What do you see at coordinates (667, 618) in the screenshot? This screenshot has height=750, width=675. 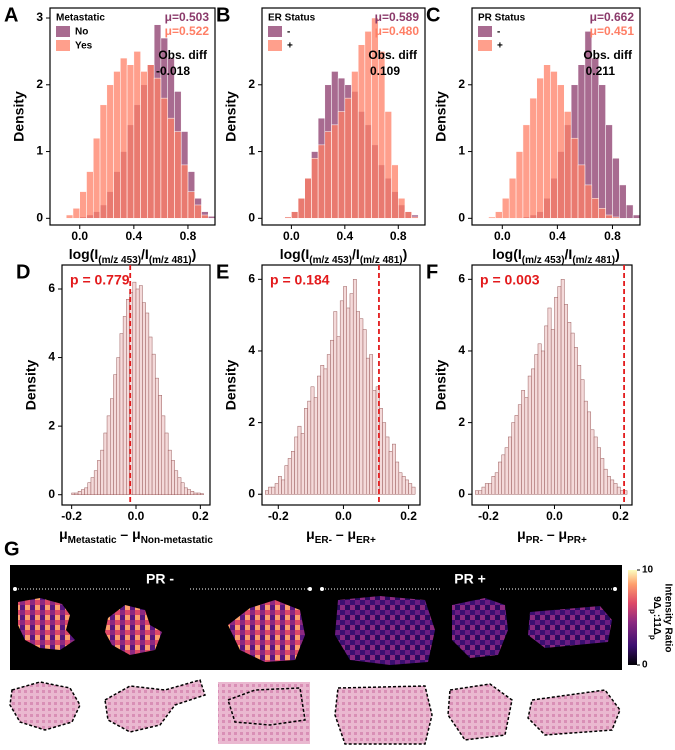 I see `colorbar-label: Intensity Ratio` at bounding box center [667, 618].